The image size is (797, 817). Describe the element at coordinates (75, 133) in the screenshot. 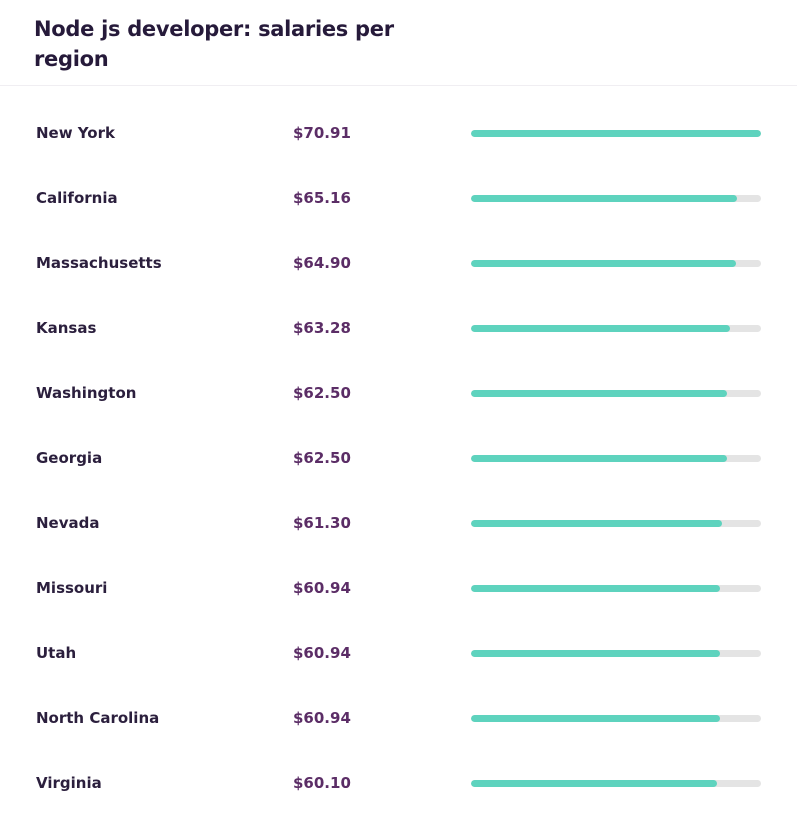

I see `region-label: New York` at that location.